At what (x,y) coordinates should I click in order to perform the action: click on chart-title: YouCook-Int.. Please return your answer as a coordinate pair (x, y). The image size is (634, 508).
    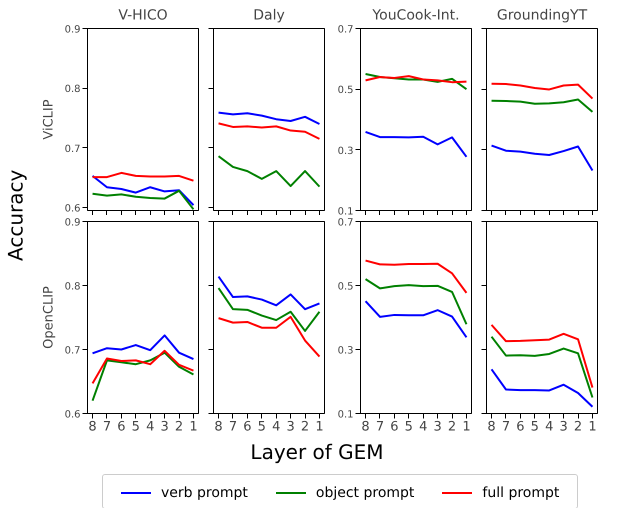
    Looking at the image, I should click on (415, 16).